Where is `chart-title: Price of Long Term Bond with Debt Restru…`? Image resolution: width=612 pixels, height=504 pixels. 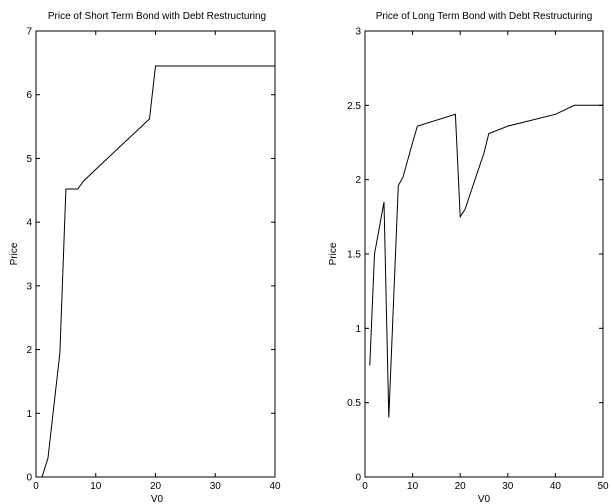
chart-title: Price of Long Term Bond with Debt Restru… is located at coordinates (484, 16).